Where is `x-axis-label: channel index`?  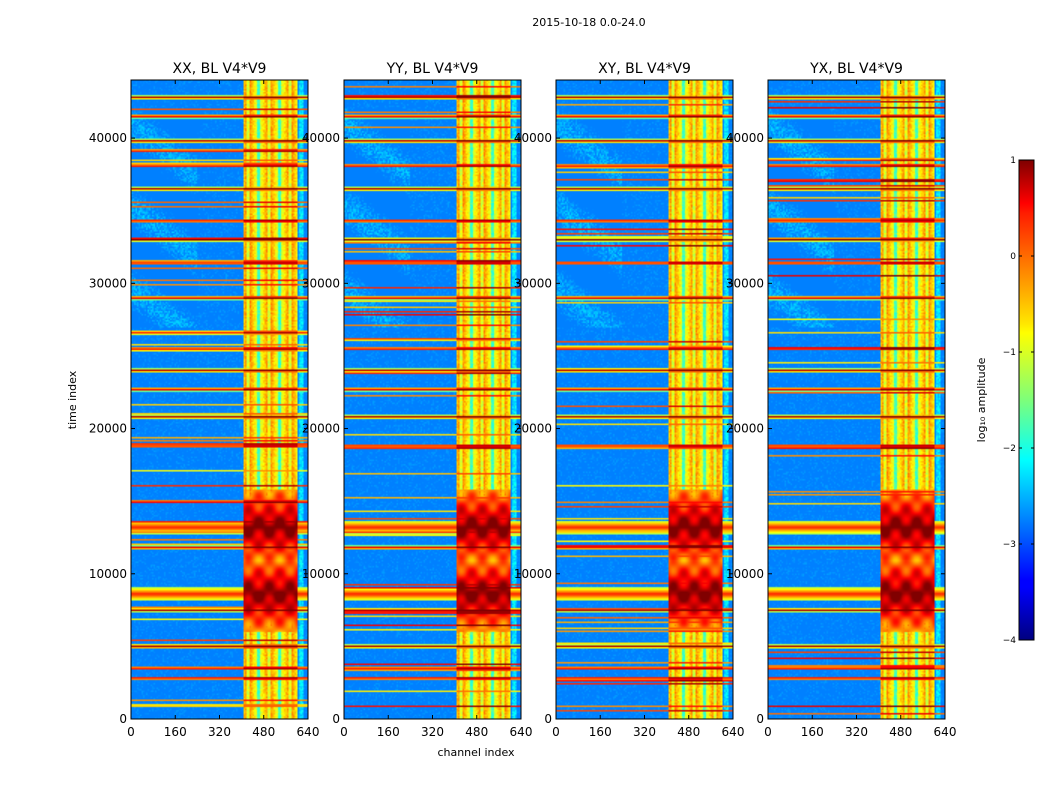 x-axis-label: channel index is located at coordinates (476, 752).